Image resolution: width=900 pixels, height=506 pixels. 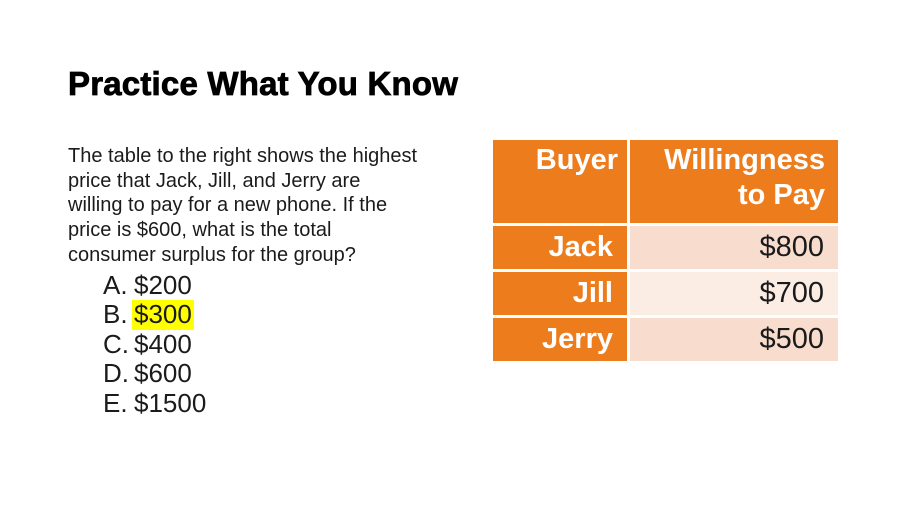 What do you see at coordinates (116, 373) in the screenshot?
I see `choice-letter: D.` at bounding box center [116, 373].